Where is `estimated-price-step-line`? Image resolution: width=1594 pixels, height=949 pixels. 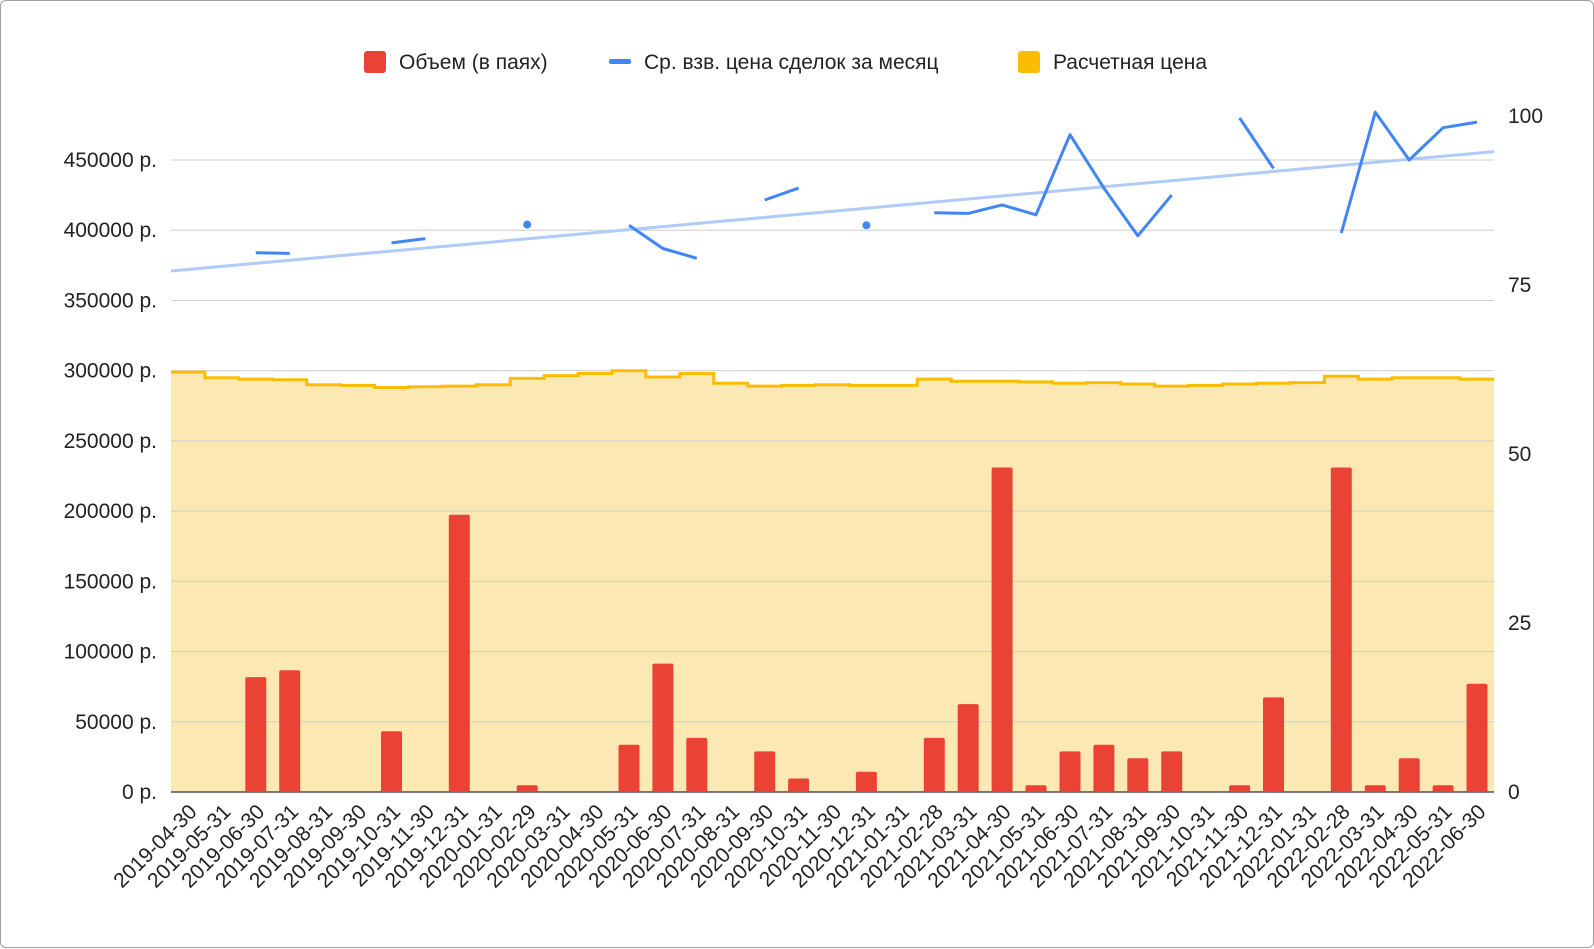
estimated-price-step-line is located at coordinates (832, 379).